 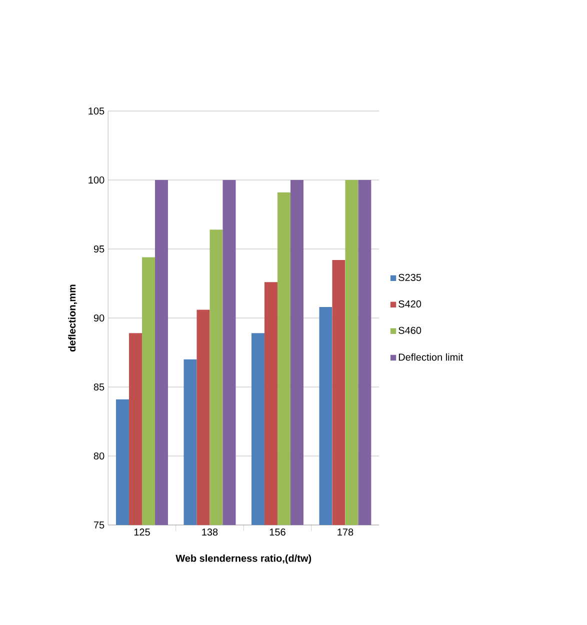 What do you see at coordinates (410, 277) in the screenshot?
I see `legend-label: S235` at bounding box center [410, 277].